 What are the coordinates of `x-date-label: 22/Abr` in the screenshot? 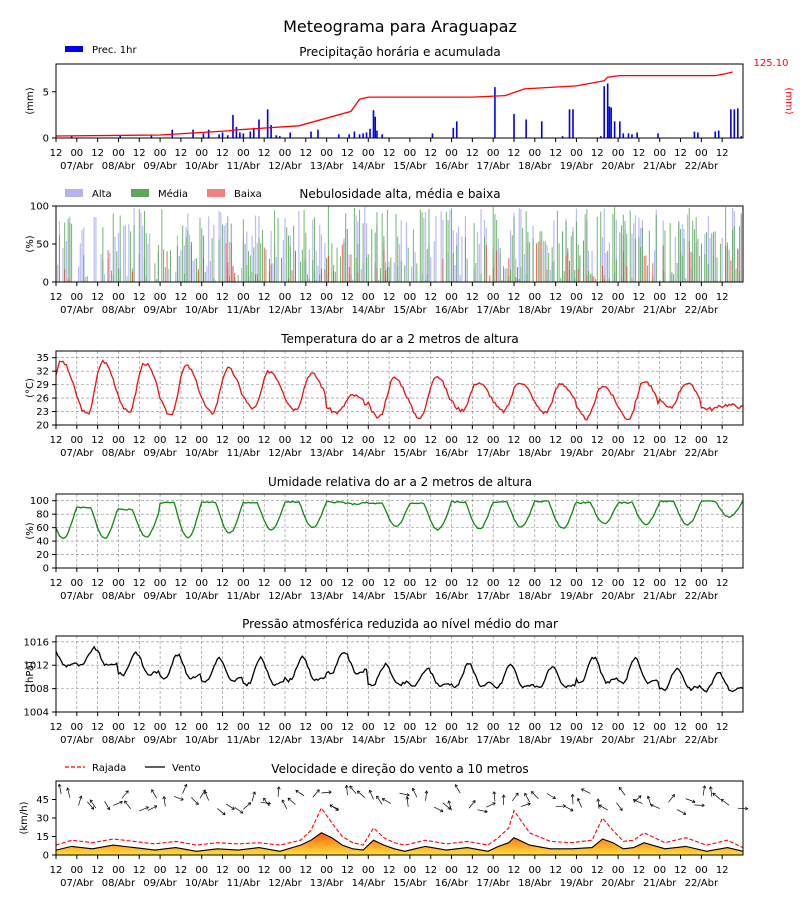 It's located at (702, 883).